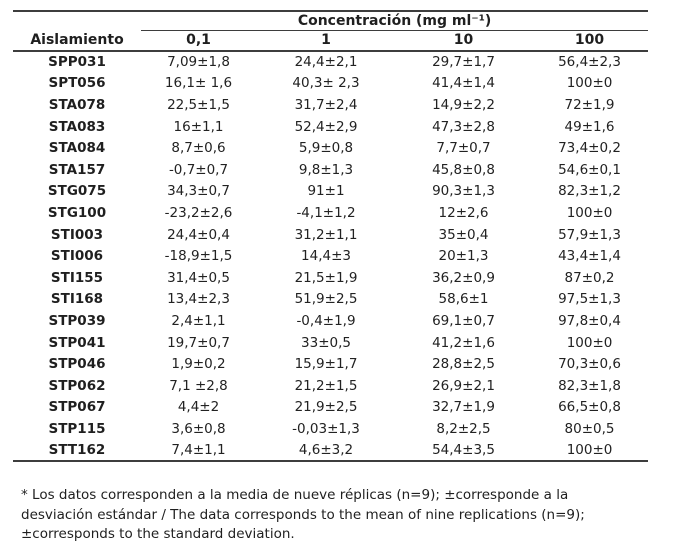 Image resolution: width=675 pixels, height=558 pixels. What do you see at coordinates (326, 449) in the screenshot?
I see `value-cell-1: 4,6±3,2` at bounding box center [326, 449].